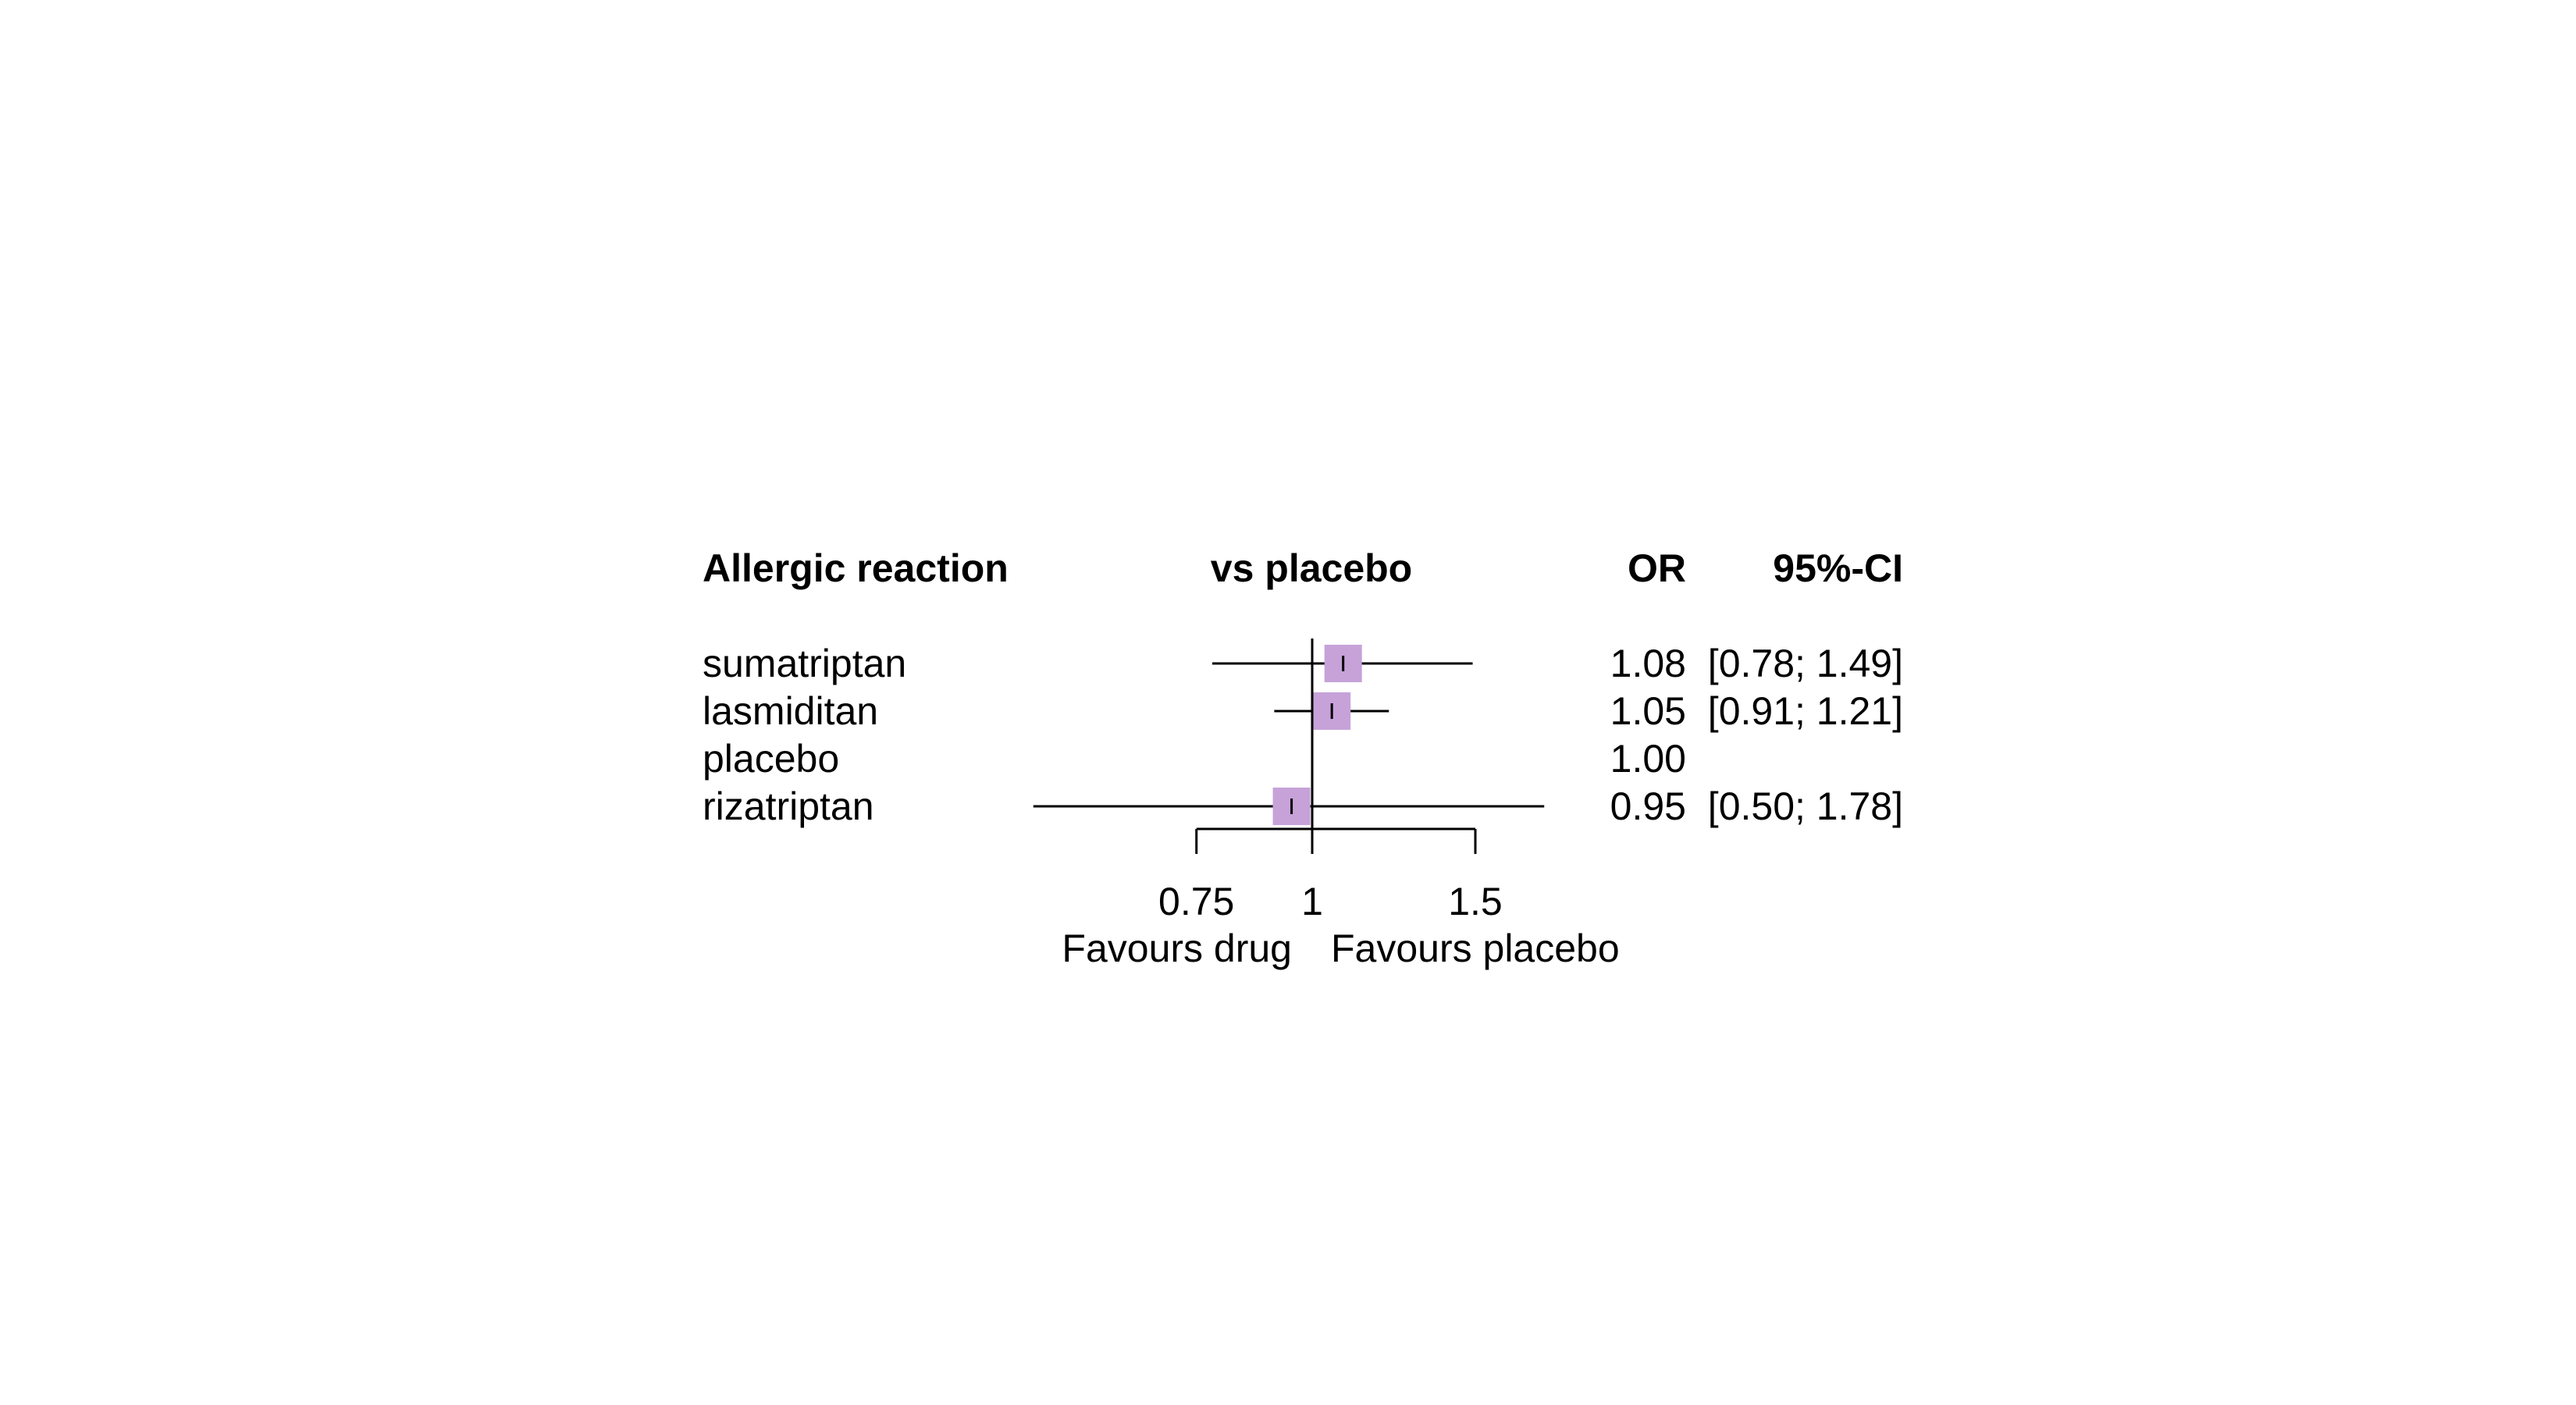 The width and height of the screenshot is (2576, 1405). What do you see at coordinates (856, 568) in the screenshot?
I see `header-label: Allergic reaction` at bounding box center [856, 568].